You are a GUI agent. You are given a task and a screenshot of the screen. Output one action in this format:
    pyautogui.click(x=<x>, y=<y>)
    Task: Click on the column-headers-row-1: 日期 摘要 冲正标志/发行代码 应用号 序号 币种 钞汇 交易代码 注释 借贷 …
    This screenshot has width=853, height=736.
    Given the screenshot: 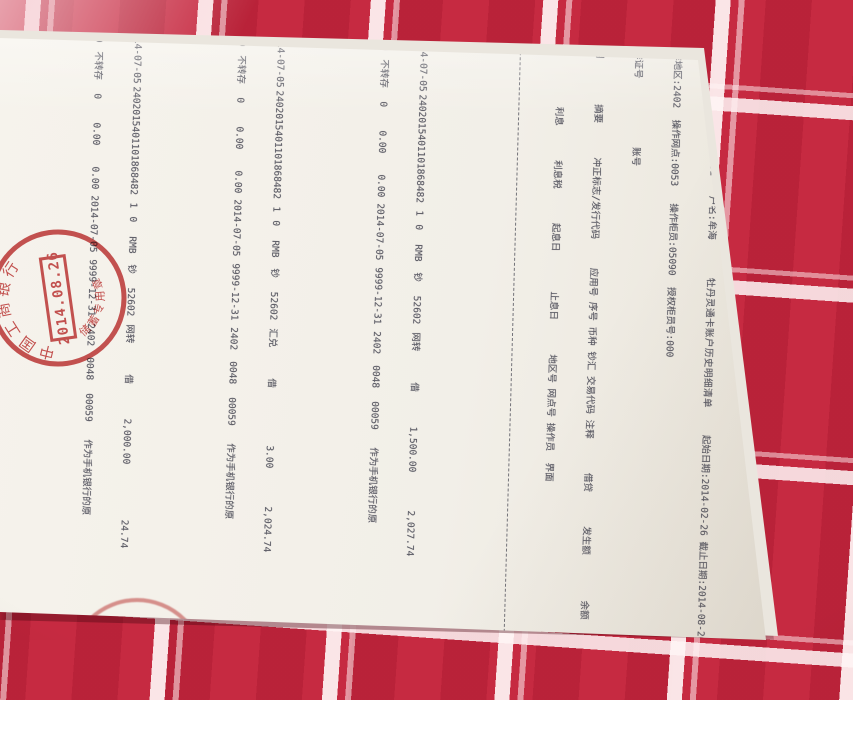 What is the action you would take?
    pyautogui.click(x=592, y=329)
    